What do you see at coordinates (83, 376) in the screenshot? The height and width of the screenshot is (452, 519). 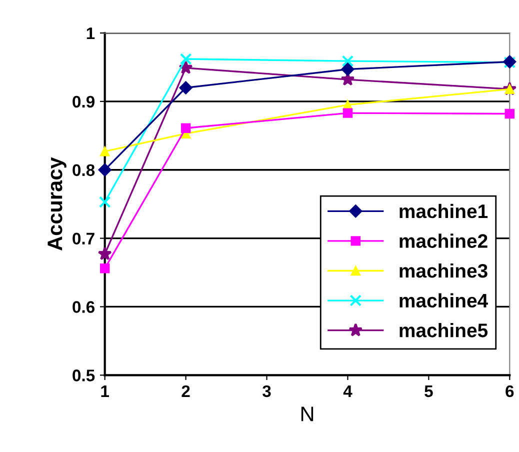 I see `y-tick-label: 0.5` at bounding box center [83, 376].